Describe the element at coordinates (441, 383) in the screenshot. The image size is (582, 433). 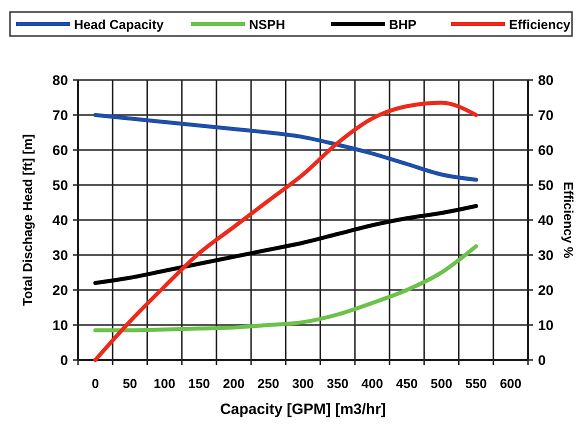
I see `x-tick-label: 500` at that location.